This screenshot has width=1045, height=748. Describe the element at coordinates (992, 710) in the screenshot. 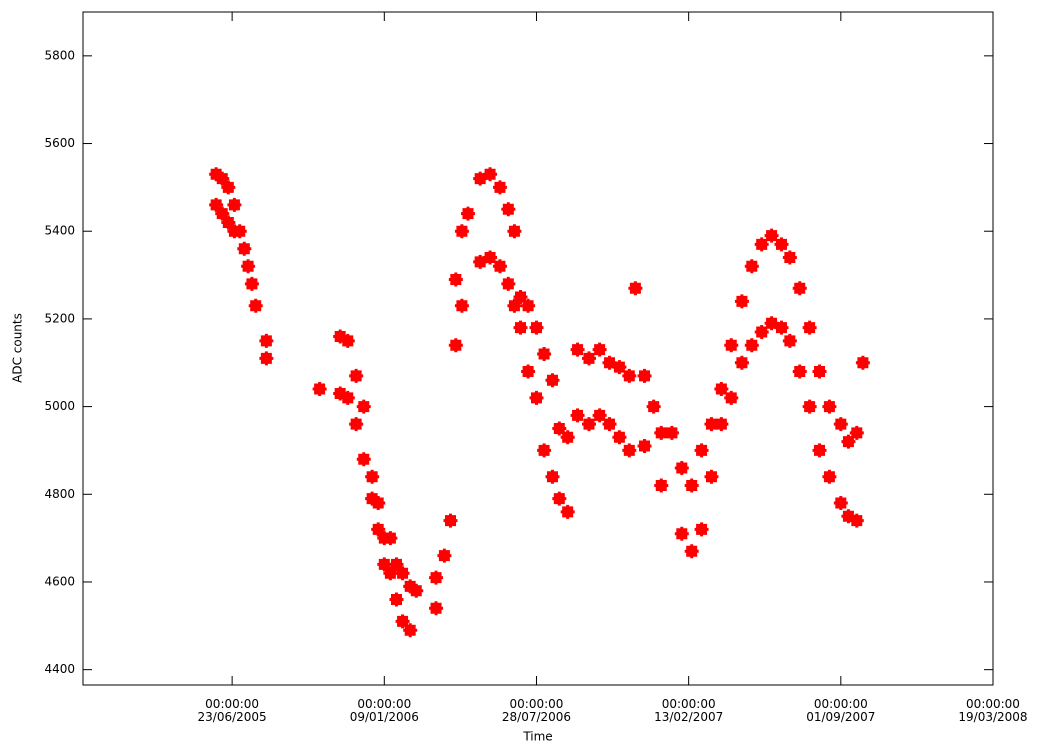

I see `x-tick-label: 00:00:00 19/03/2008` at that location.